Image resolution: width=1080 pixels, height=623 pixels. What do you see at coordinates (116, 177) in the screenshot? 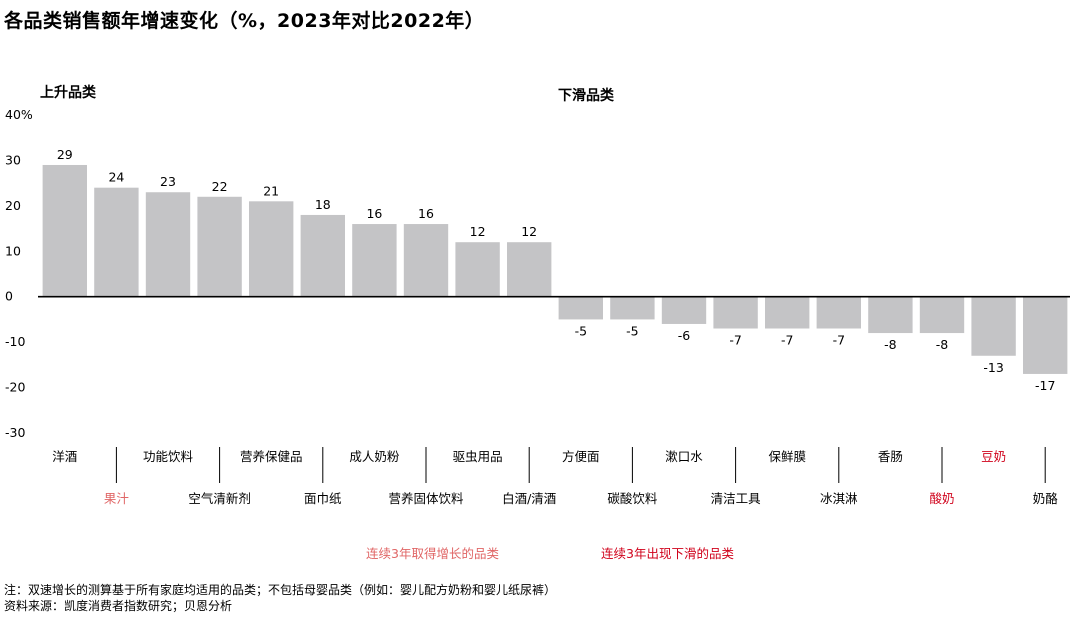
I see `data-label: 24` at bounding box center [116, 177].